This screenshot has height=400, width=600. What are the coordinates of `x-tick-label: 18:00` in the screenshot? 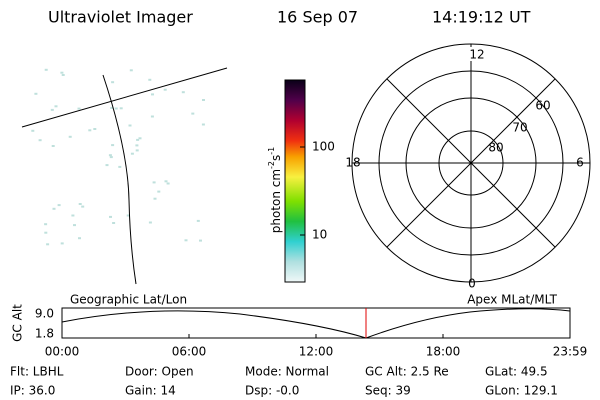 It's located at (443, 352).